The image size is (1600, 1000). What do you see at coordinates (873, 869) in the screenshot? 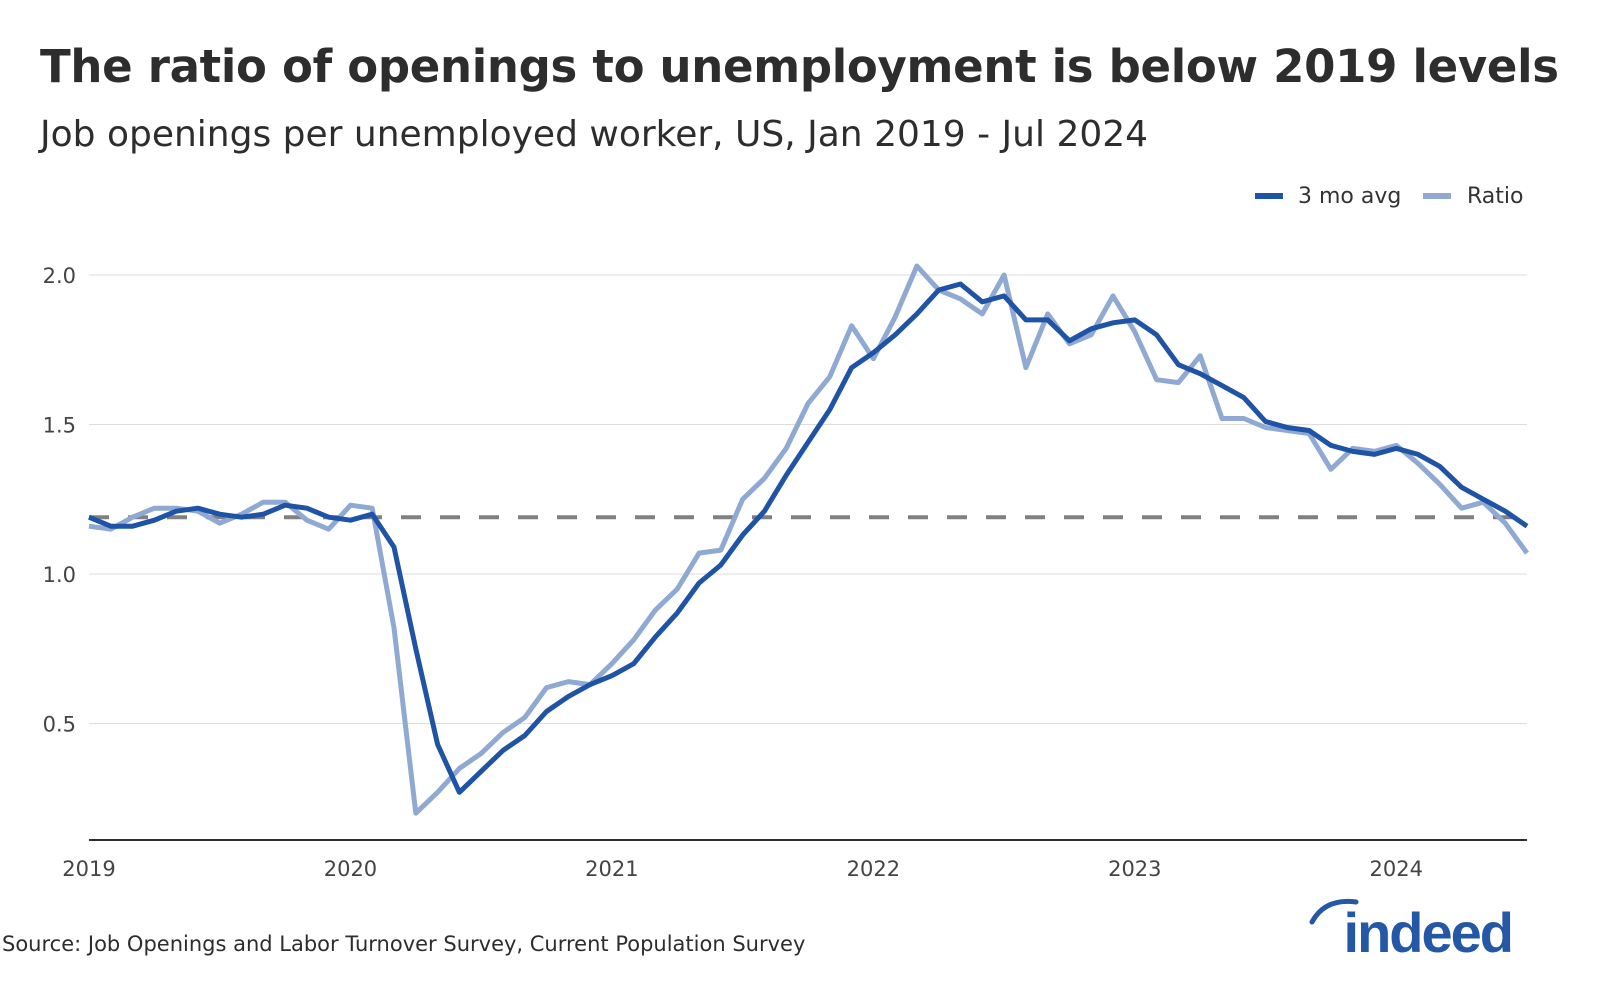
I see `x-tick-label: 2022` at bounding box center [873, 869].